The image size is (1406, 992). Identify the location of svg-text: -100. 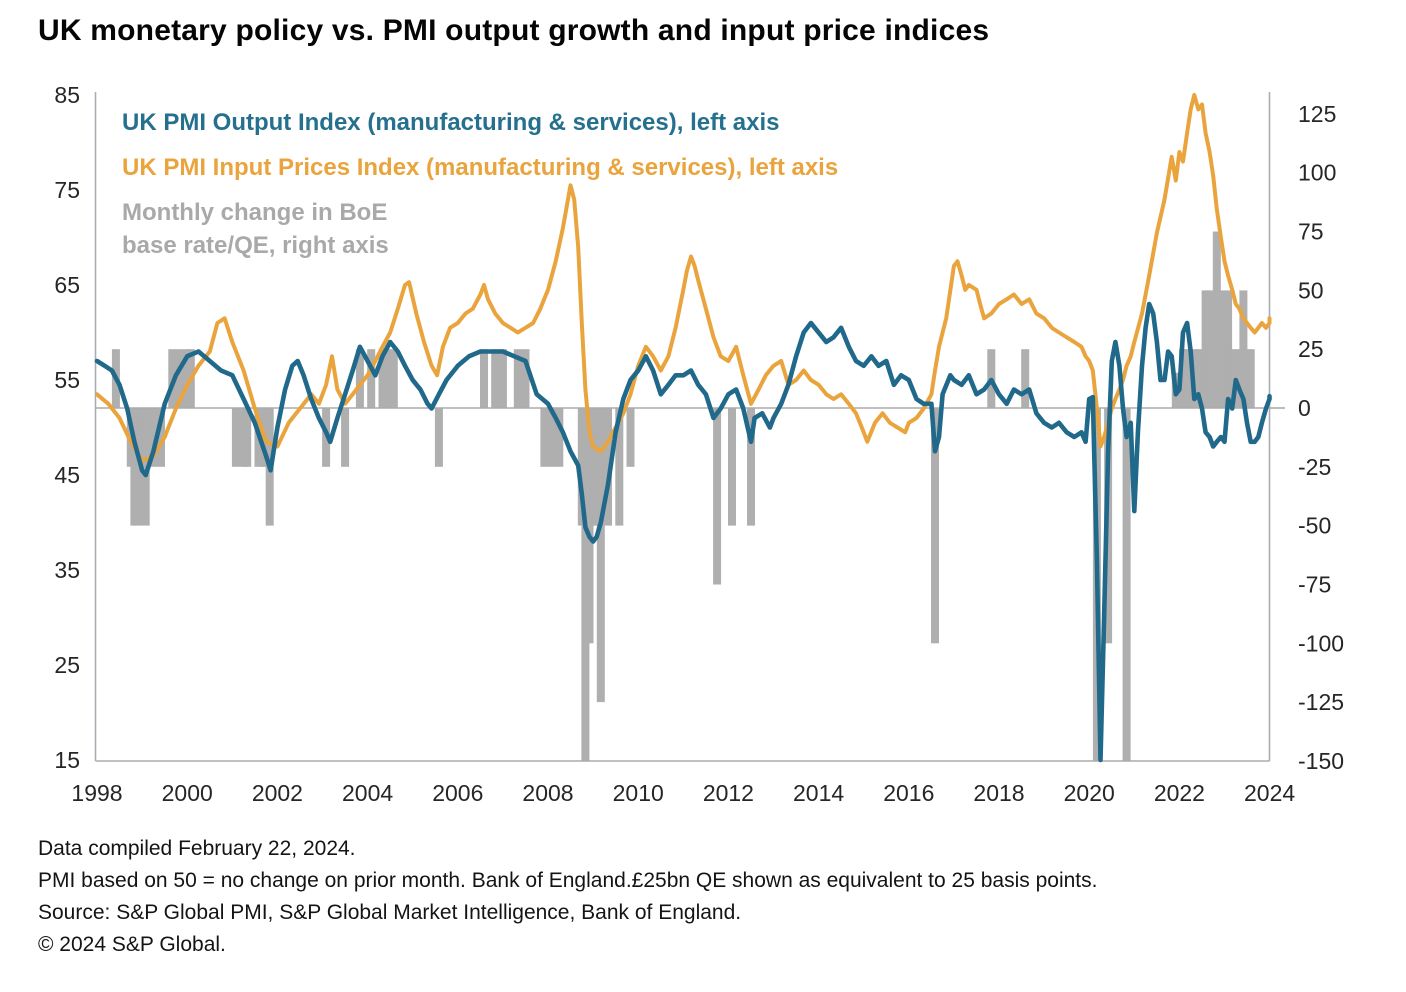
(1321, 643).